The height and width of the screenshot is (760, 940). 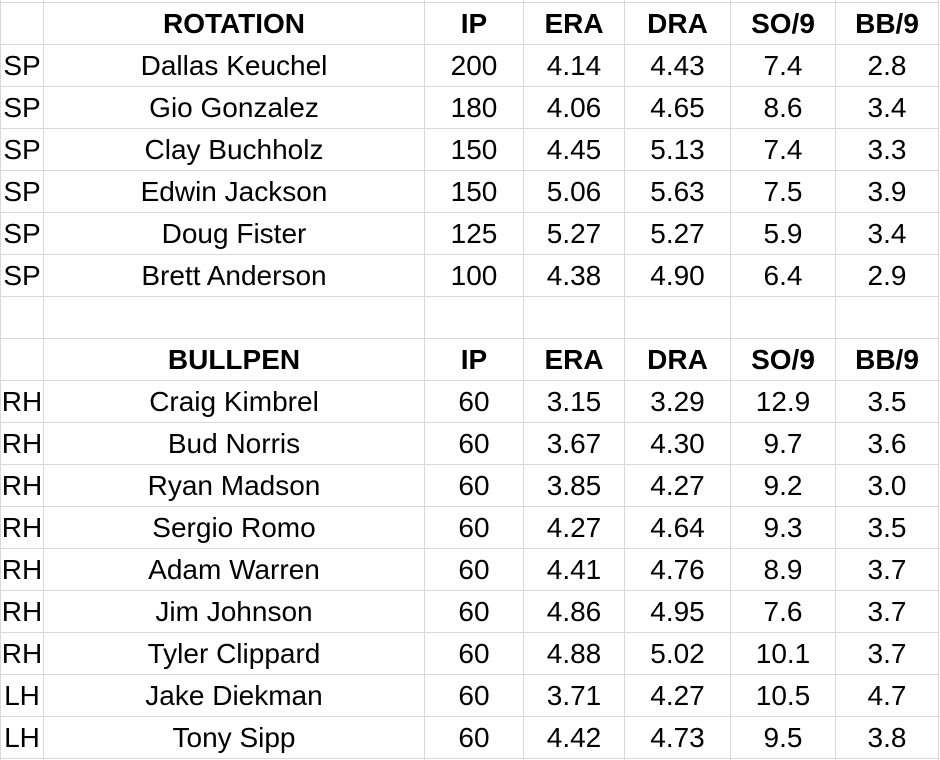 I want to click on bb9-cell: 3.5, so click(x=887, y=527).